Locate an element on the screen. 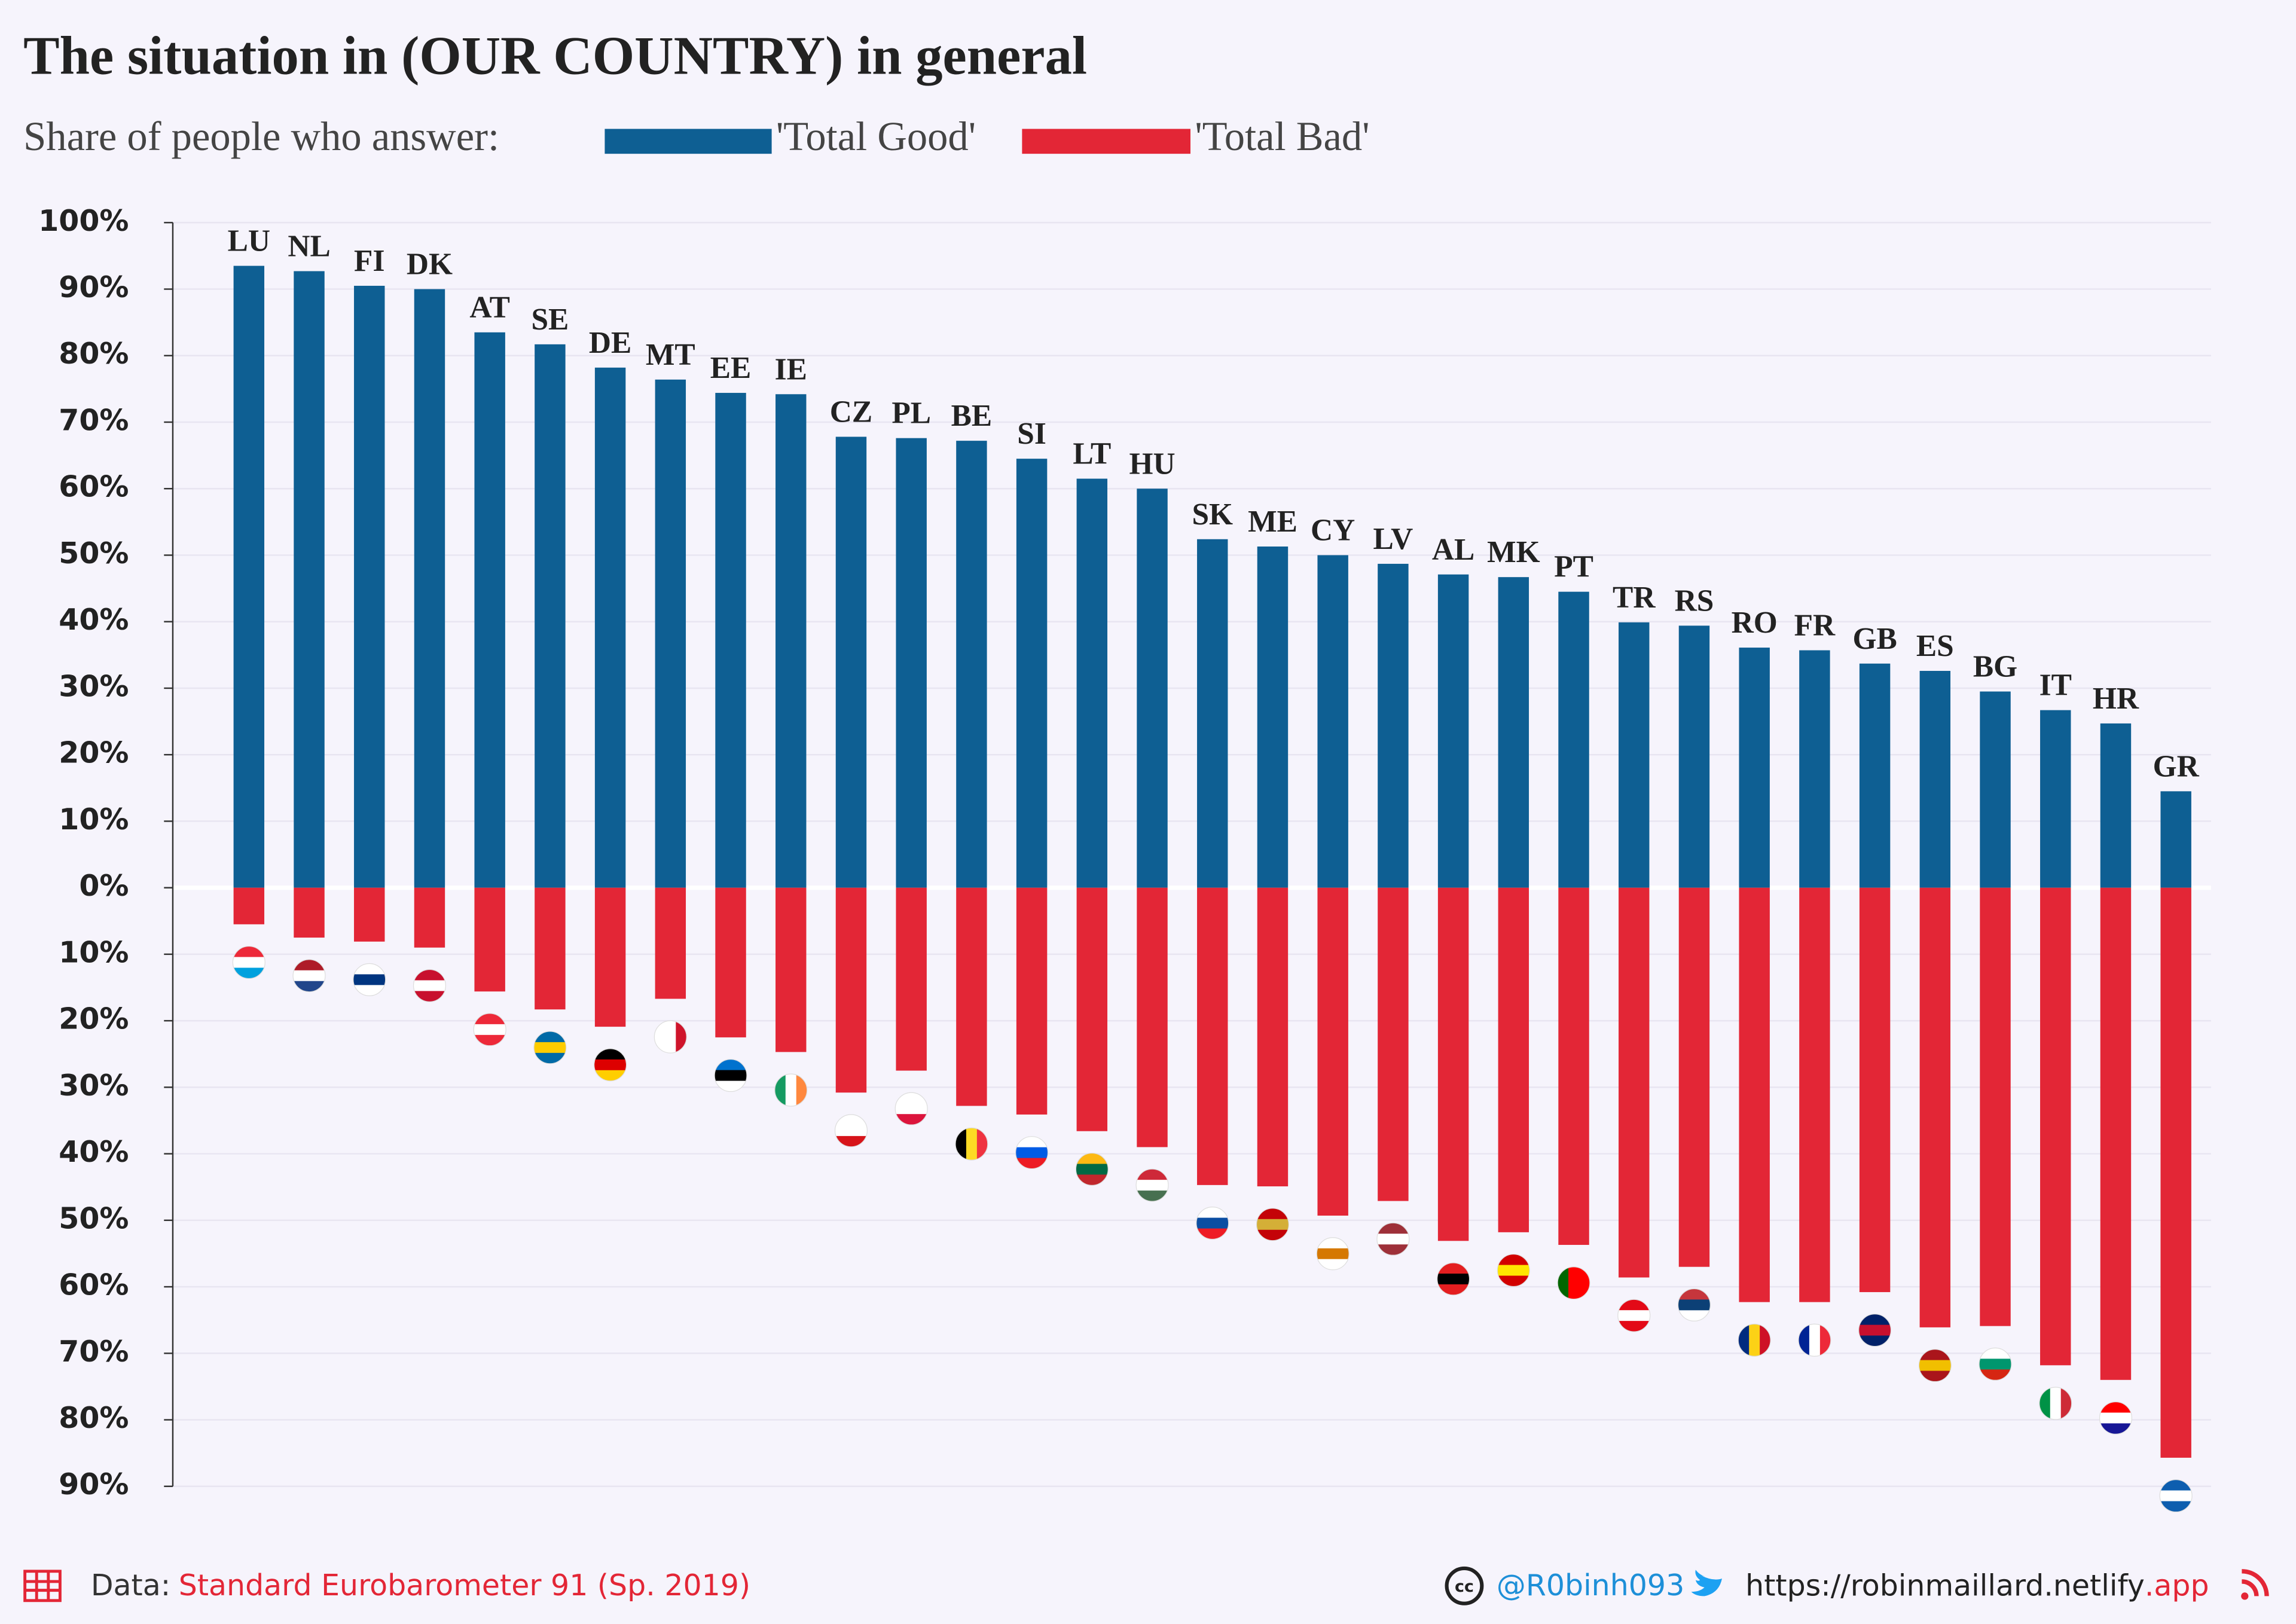 This screenshot has width=2296, height=1624. source-link: Standard Eurobarometer 91 (Sp. 2019) is located at coordinates (464, 1585).